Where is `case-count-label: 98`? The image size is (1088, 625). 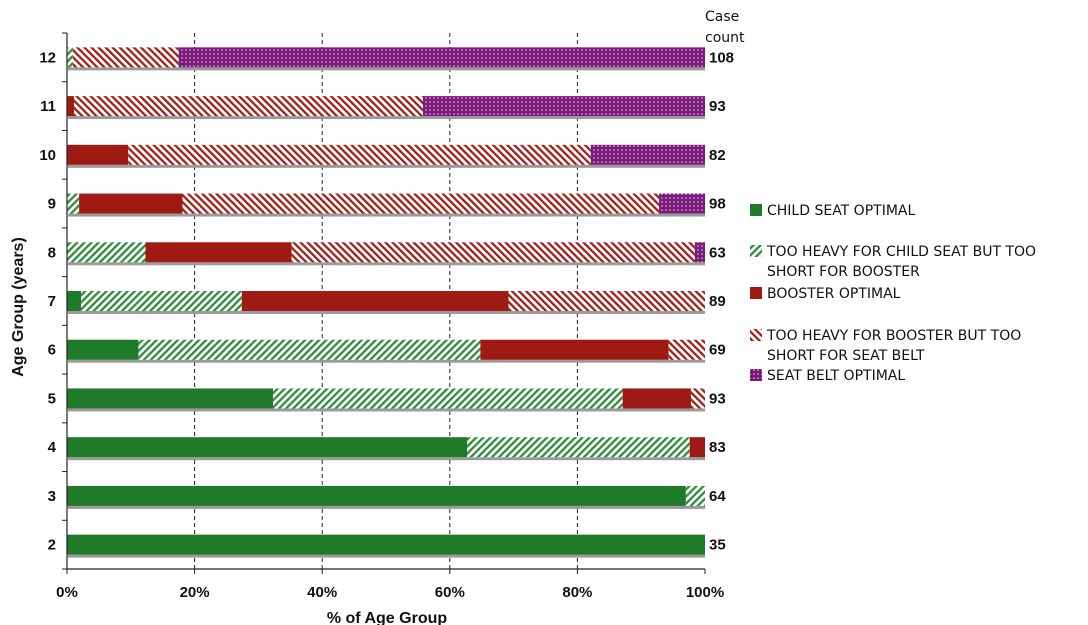 case-count-label: 98 is located at coordinates (717, 204).